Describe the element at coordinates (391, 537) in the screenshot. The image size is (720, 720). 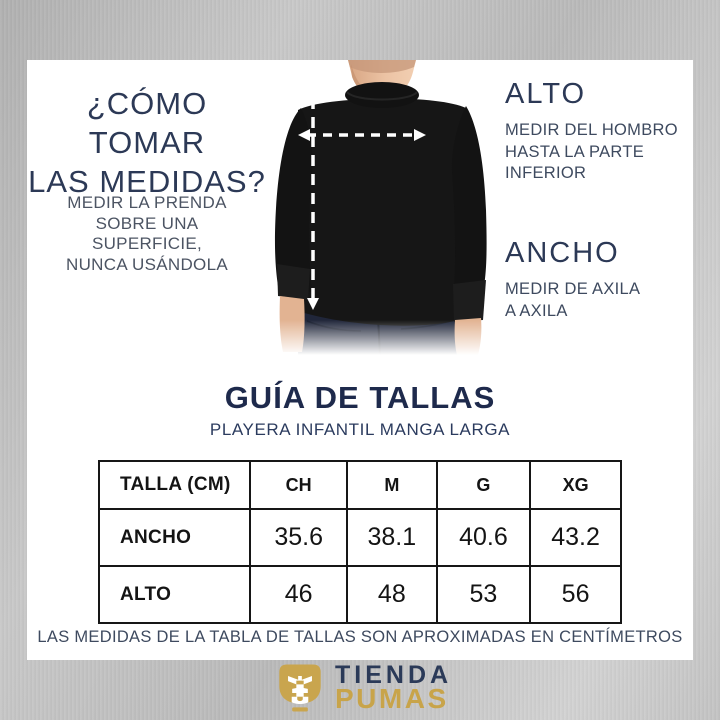
I see `table-cell: 38.1` at that location.